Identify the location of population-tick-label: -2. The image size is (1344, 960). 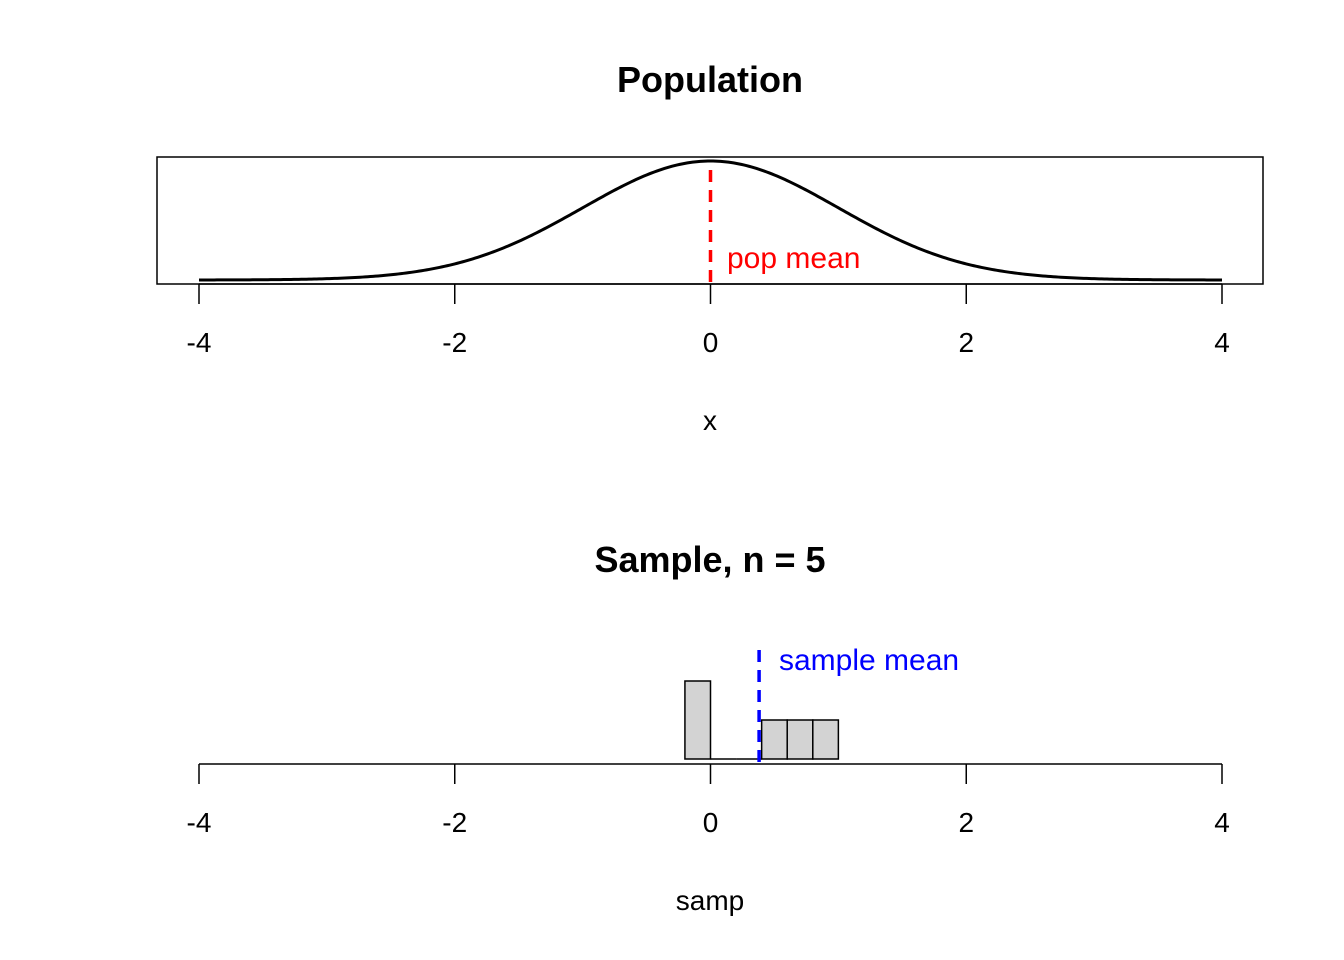
(454, 342).